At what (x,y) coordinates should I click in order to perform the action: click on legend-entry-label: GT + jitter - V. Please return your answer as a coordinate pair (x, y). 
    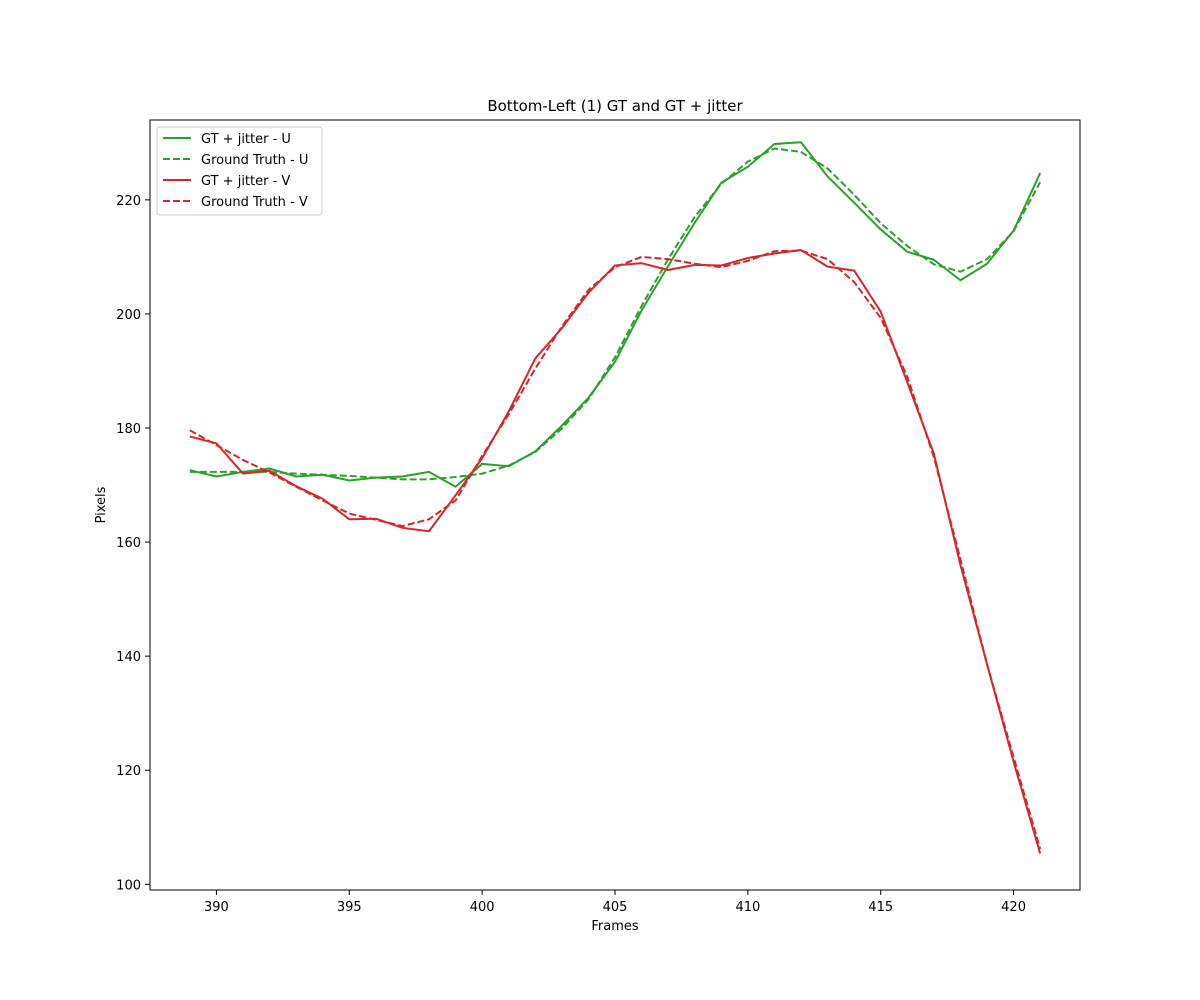
    Looking at the image, I should click on (245, 181).